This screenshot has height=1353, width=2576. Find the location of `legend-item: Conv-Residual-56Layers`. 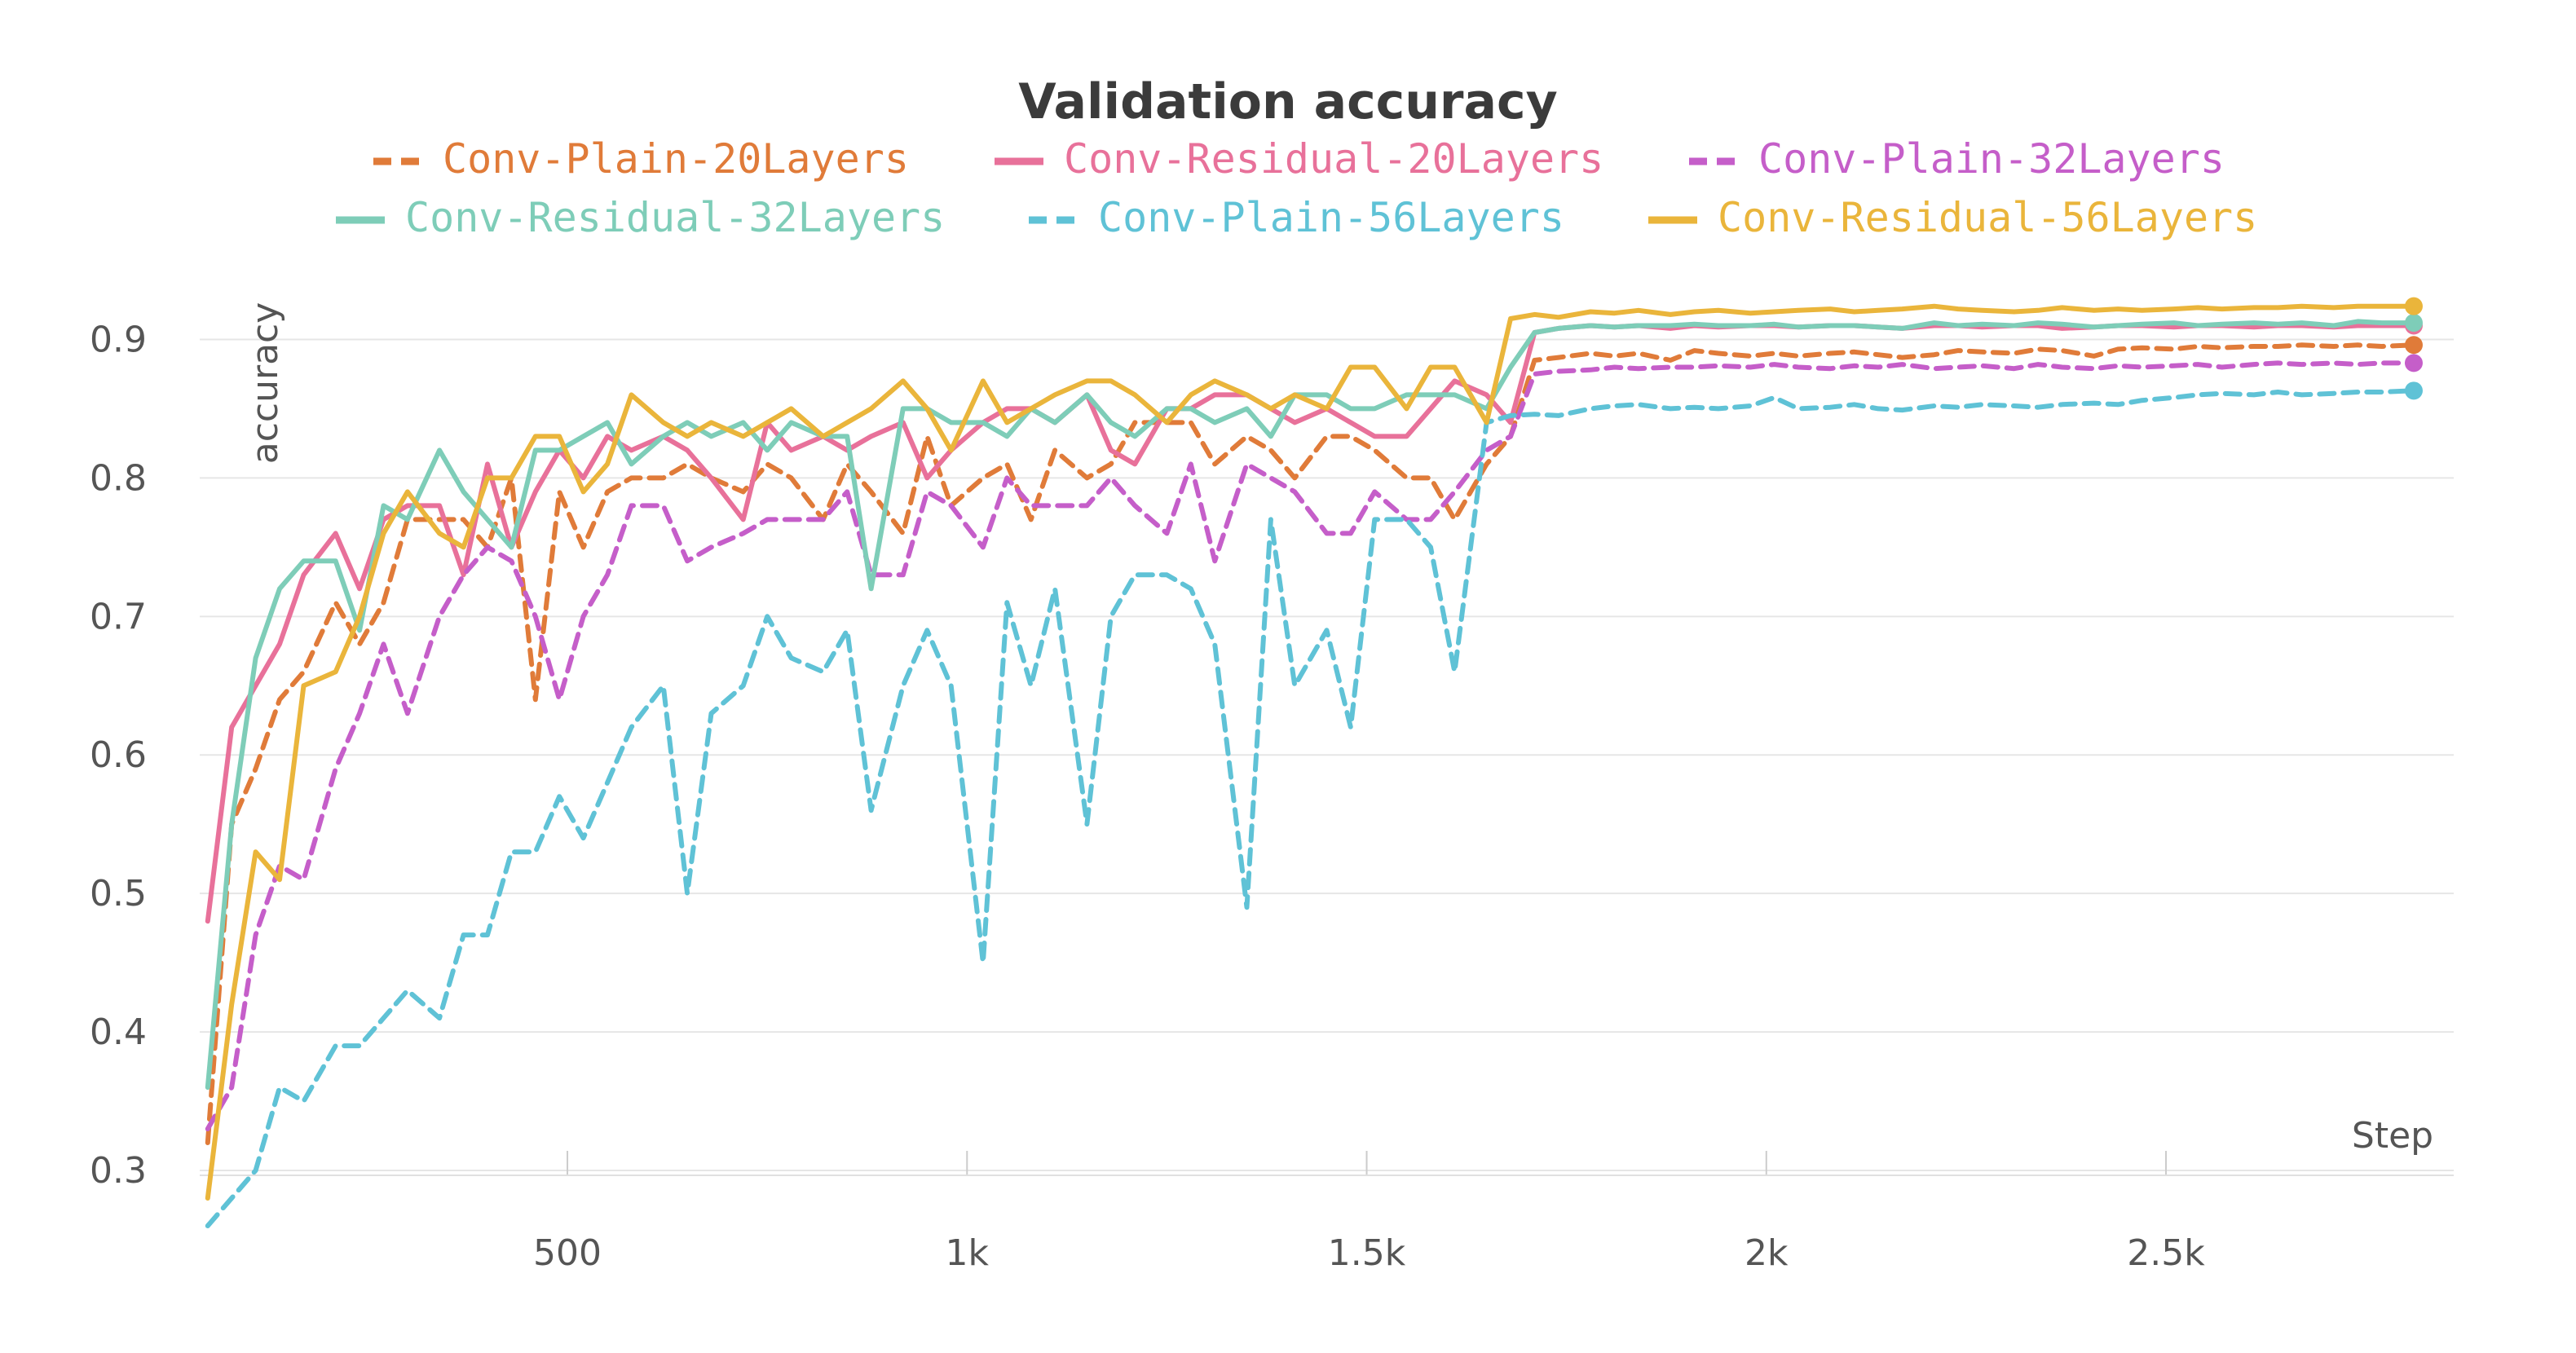

legend-item: Conv-Residual-56Layers is located at coordinates (1952, 217).